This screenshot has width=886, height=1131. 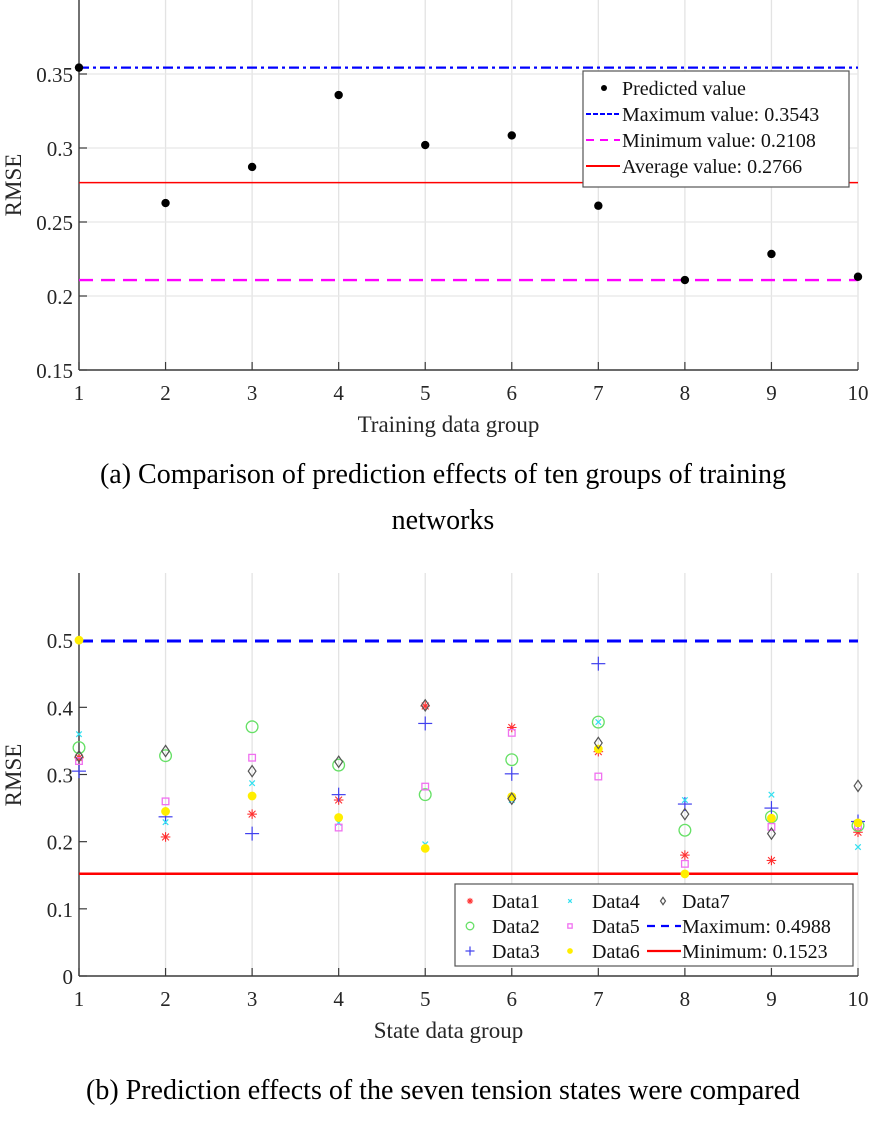 I want to click on legend-label: Predicted value, so click(x=684, y=89).